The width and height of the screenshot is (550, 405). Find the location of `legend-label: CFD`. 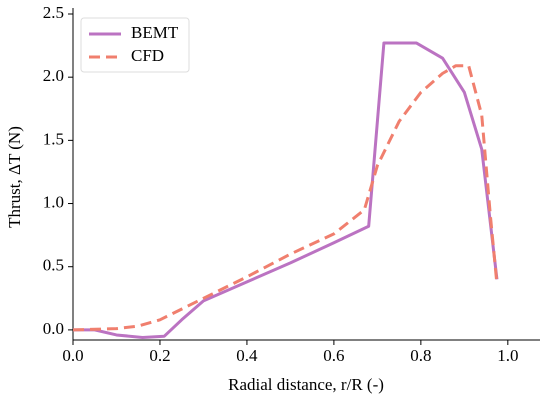

legend-label: CFD is located at coordinates (147, 55).